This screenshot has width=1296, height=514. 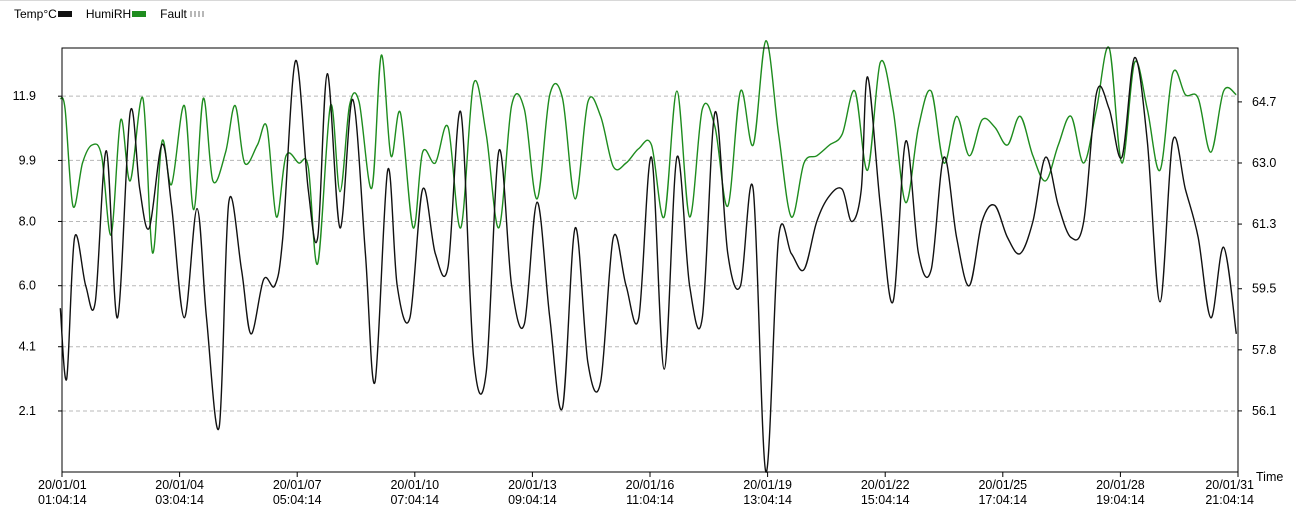 What do you see at coordinates (173, 14) in the screenshot?
I see `legend-fault-label: Fault` at bounding box center [173, 14].